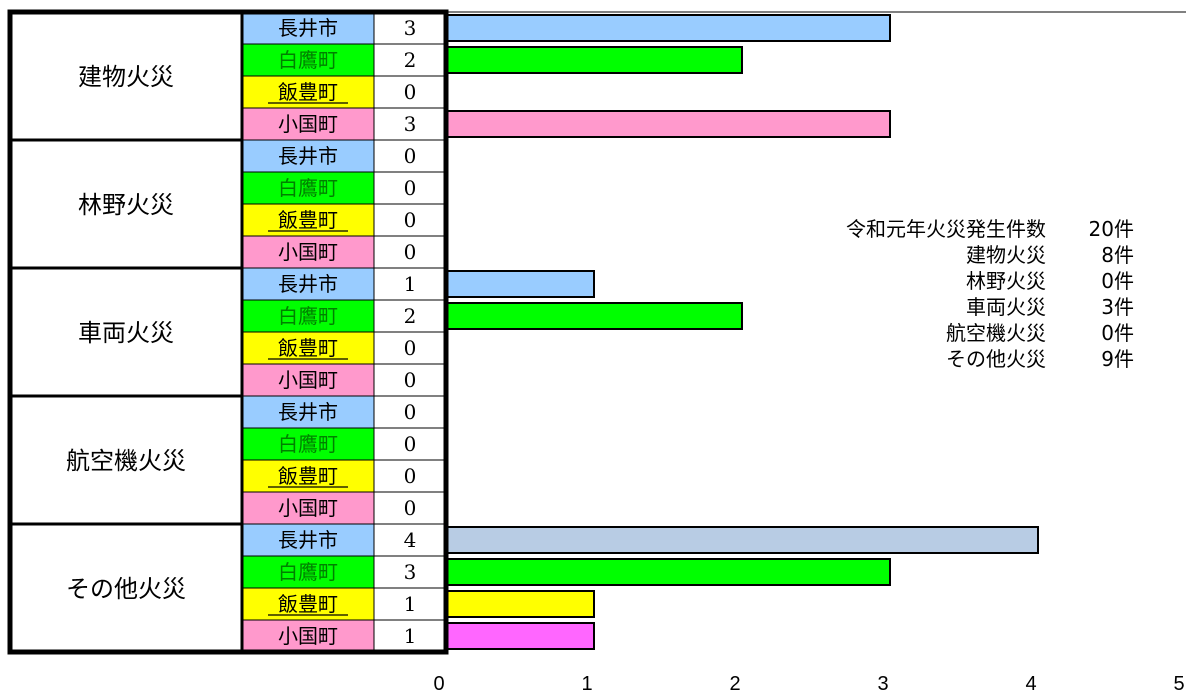 The height and width of the screenshot is (695, 1192). What do you see at coordinates (1006, 255) in the screenshot?
I see `summary-name: 建物火災` at bounding box center [1006, 255].